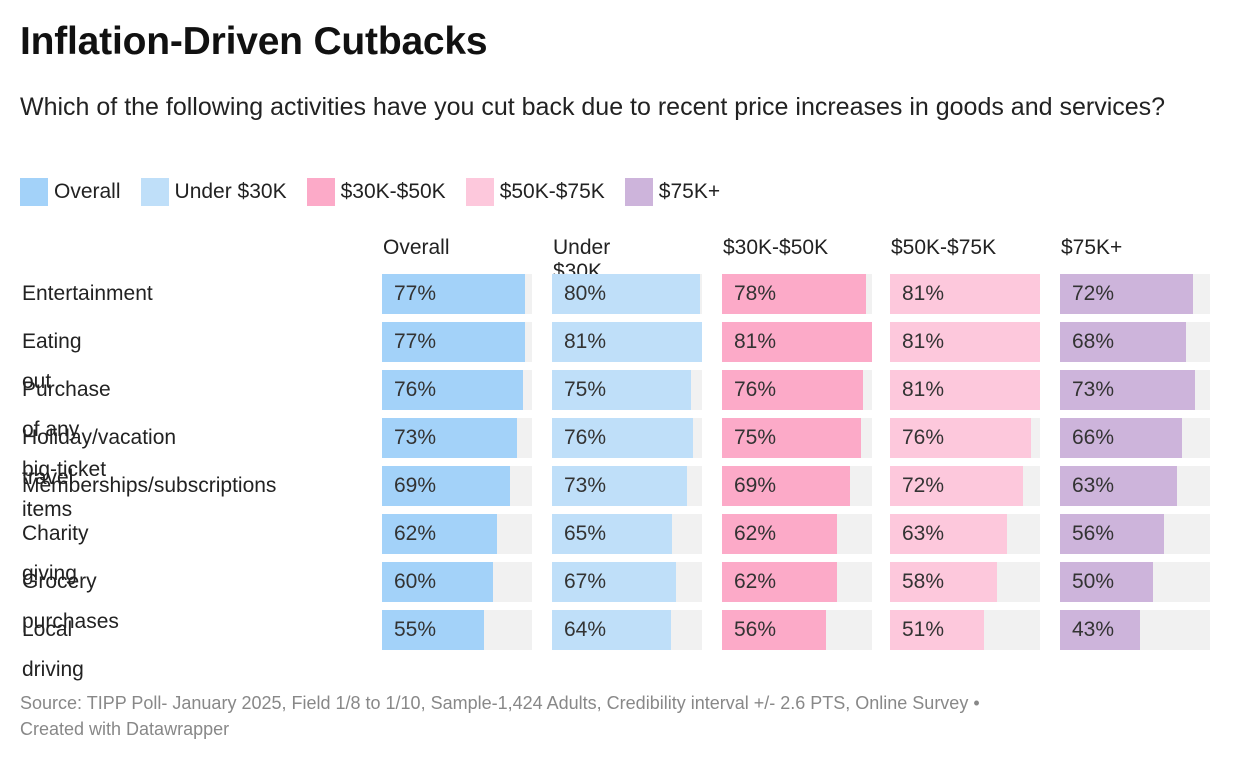  I want to click on bar-track: 69%, so click(457, 486).